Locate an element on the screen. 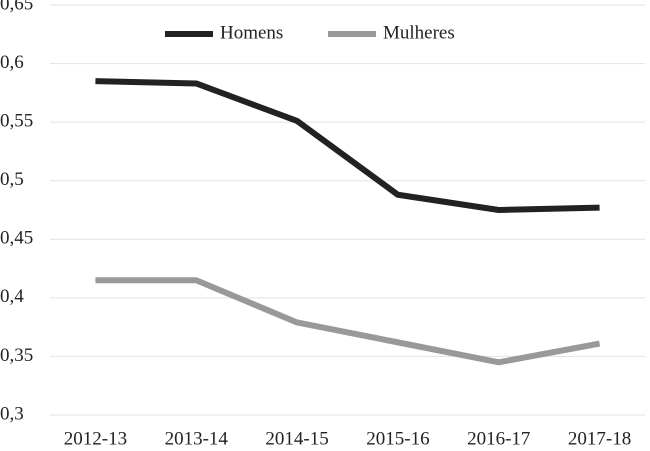  y-tick-label: 0,6 is located at coordinates (12, 62).